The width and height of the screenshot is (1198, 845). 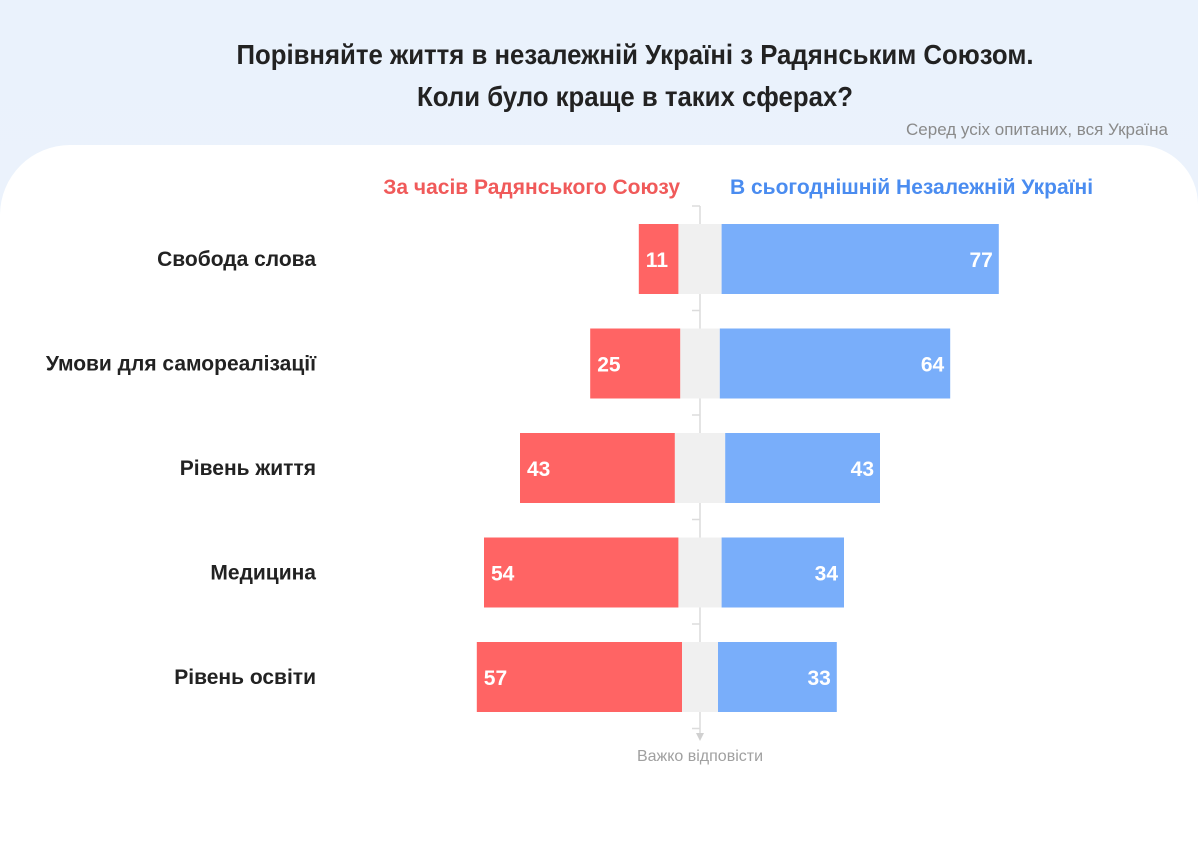 What do you see at coordinates (980, 260) in the screenshot?
I see `value-label-independent: 77` at bounding box center [980, 260].